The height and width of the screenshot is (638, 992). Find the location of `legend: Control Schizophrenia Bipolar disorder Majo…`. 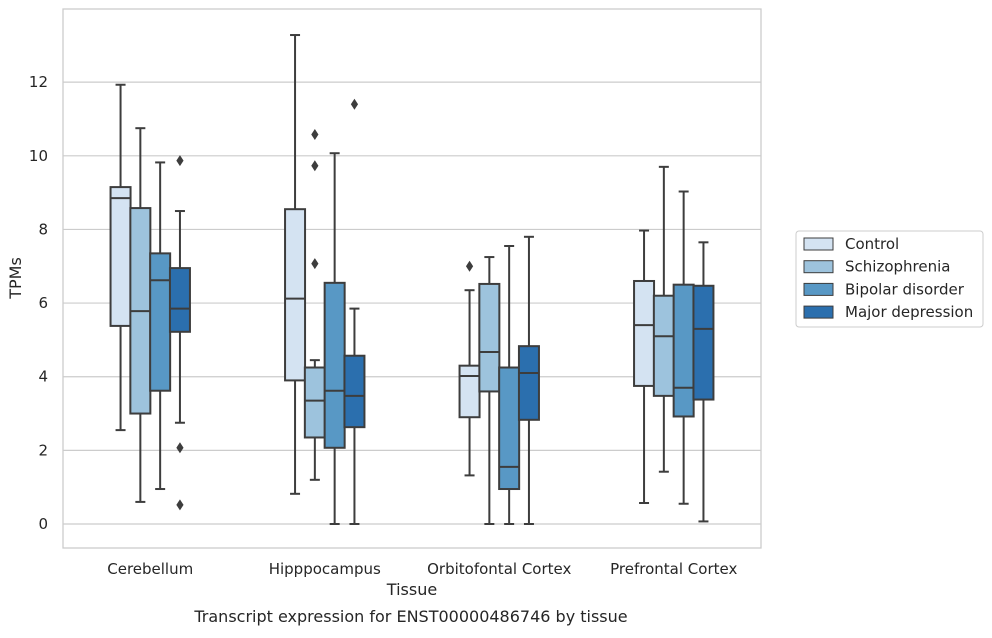

legend: Control Schizophrenia Bipolar disorder Majo… is located at coordinates (889, 279).